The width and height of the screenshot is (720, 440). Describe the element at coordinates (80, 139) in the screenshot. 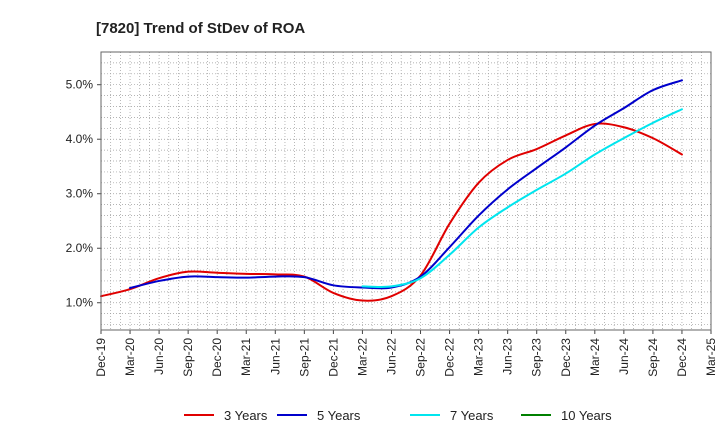

I see `y-tick-label: 4.0%` at that location.